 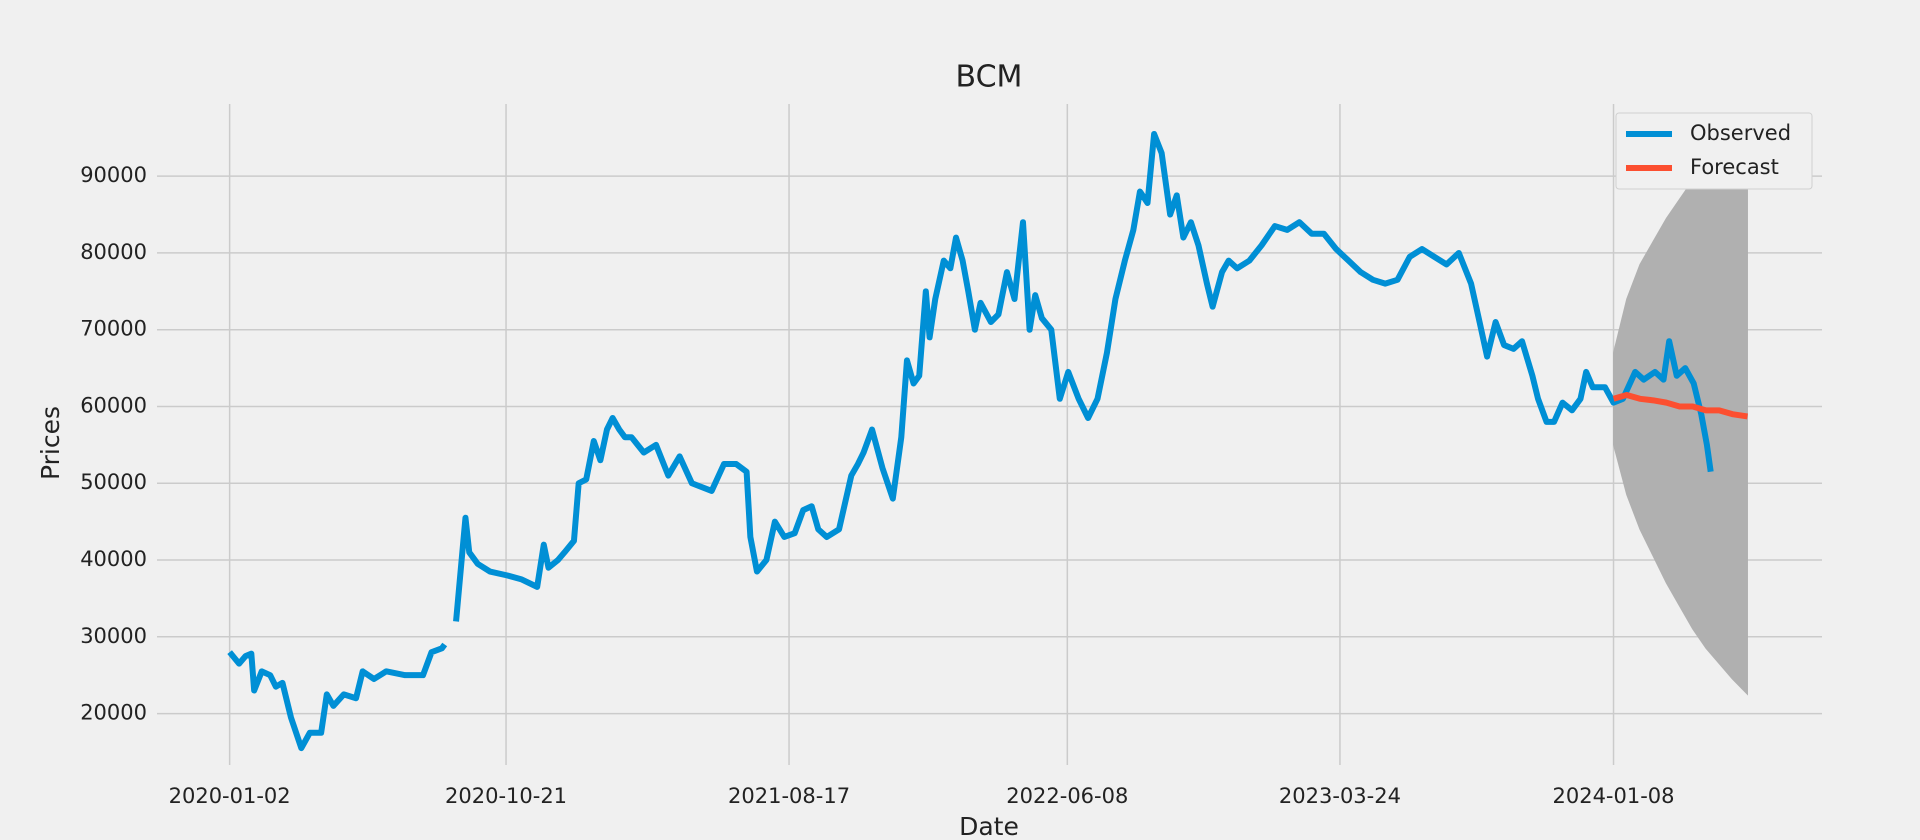 I want to click on y-tick-label: 90000, so click(x=113, y=175).